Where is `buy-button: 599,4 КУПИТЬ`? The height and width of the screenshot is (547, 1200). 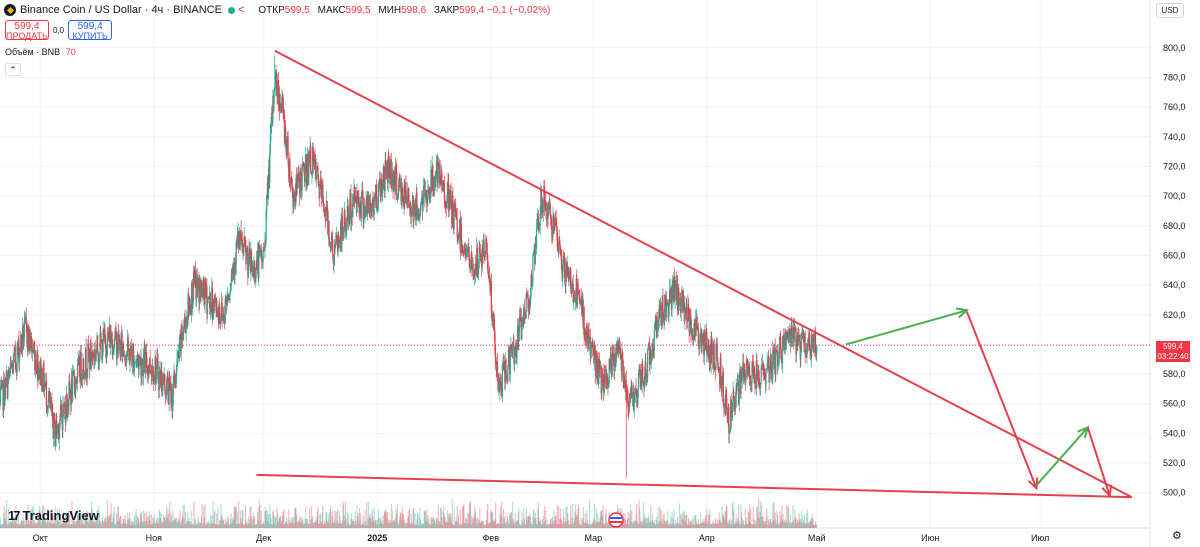
buy-button: 599,4 КУПИТЬ is located at coordinates (90, 30).